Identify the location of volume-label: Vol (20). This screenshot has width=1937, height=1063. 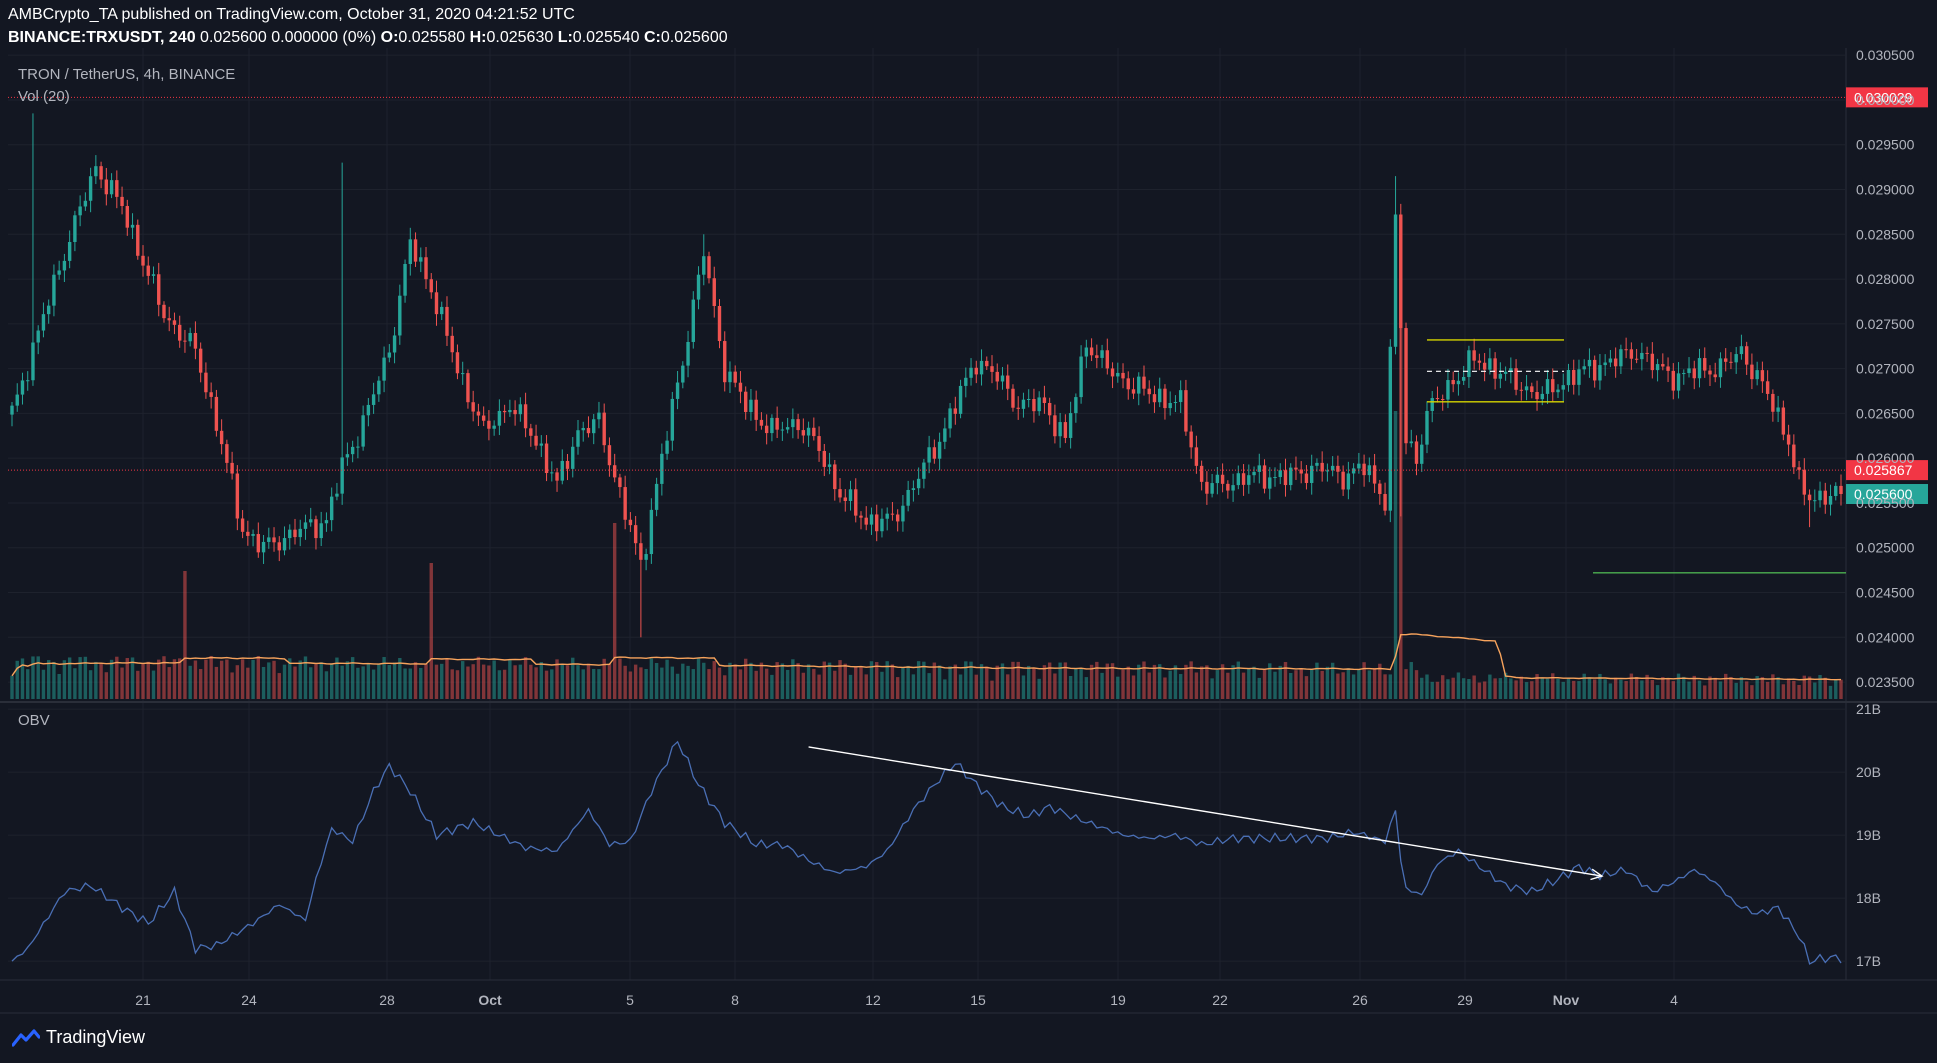
(44, 96).